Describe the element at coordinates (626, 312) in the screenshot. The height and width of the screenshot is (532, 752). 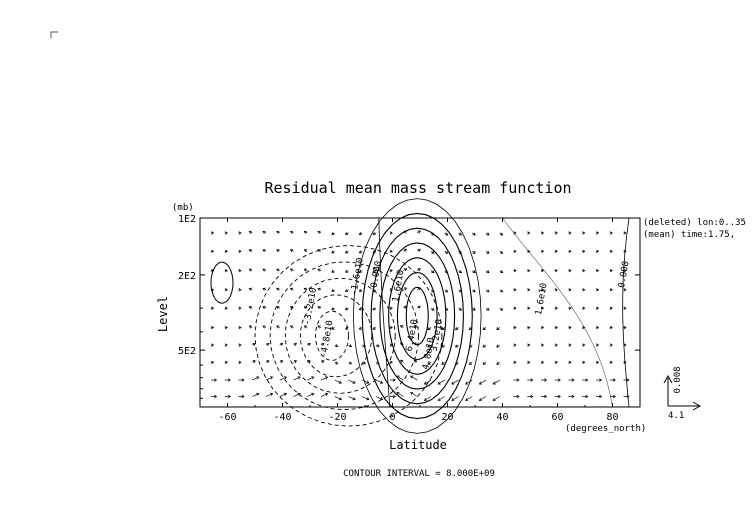
I see `contour-zero-line-north` at that location.